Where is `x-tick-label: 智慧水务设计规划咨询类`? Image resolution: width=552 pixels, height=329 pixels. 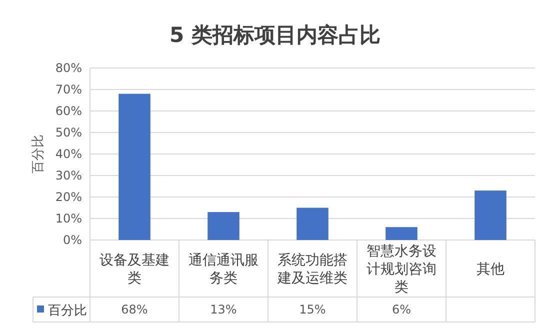 x-tick-label: 智慧水务设计规划咨询类 is located at coordinates (401, 270).